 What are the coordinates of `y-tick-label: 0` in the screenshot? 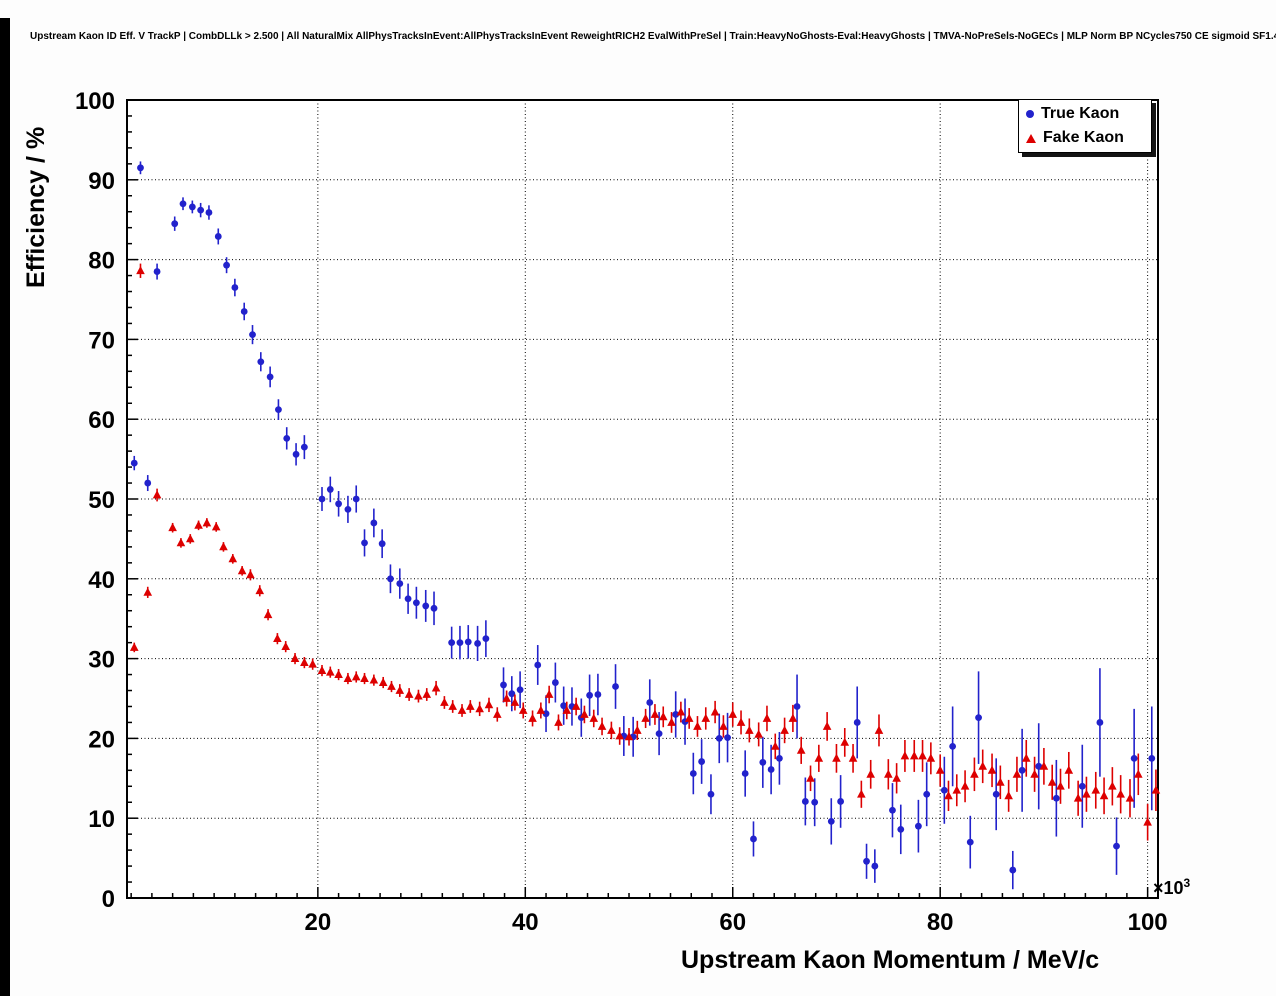 It's located at (108, 899).